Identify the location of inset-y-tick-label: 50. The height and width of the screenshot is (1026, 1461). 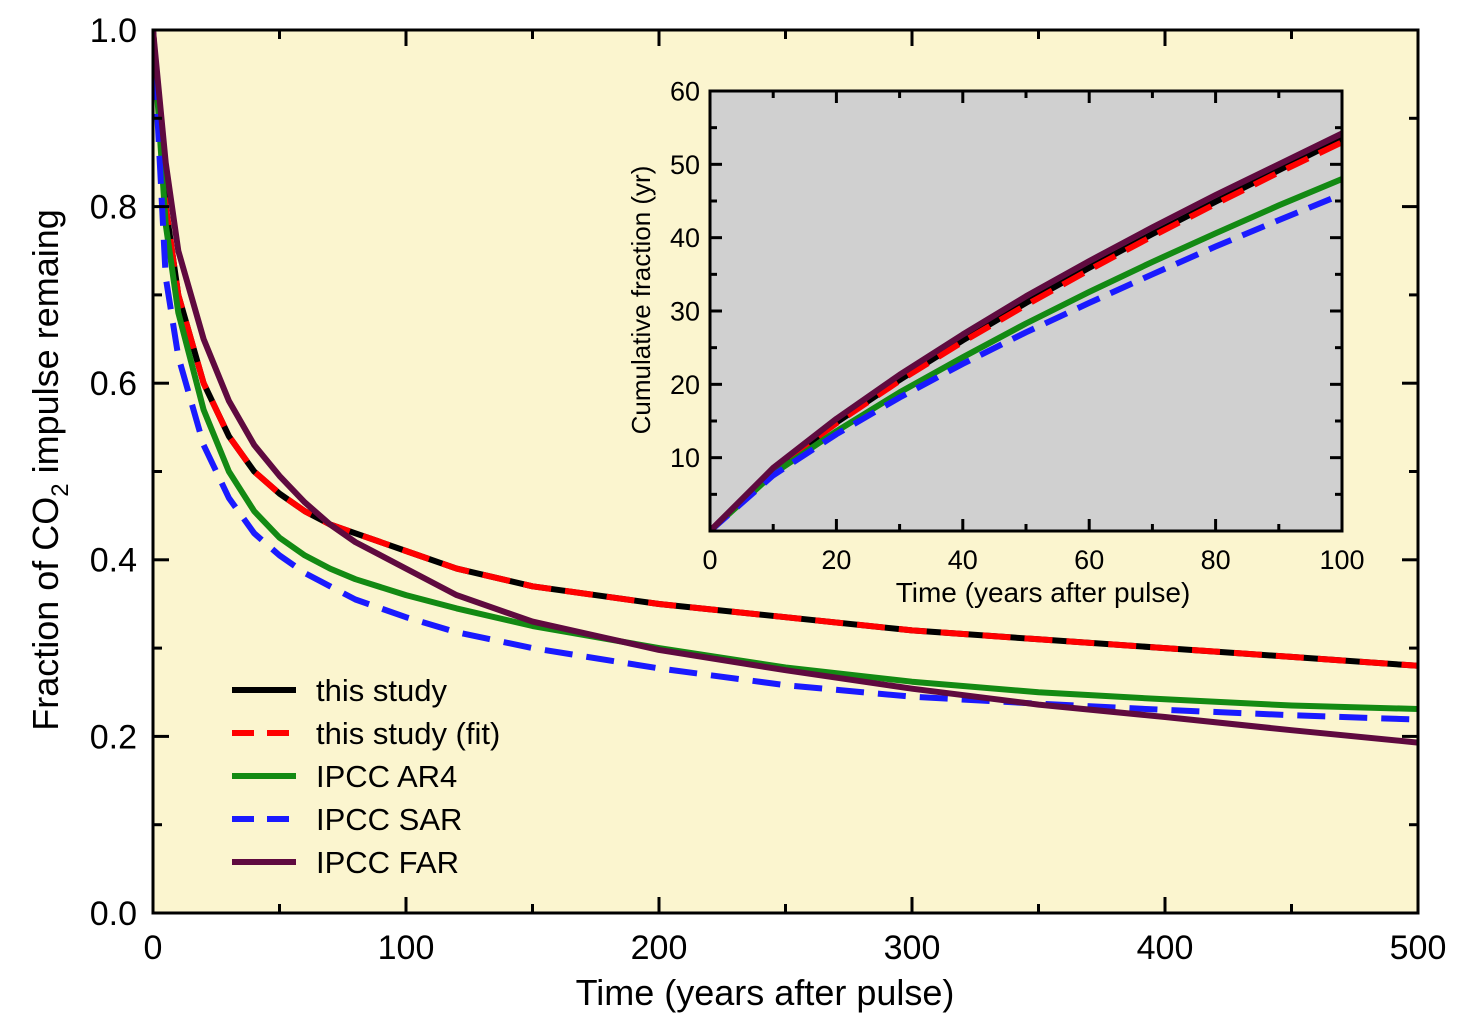
(685, 165).